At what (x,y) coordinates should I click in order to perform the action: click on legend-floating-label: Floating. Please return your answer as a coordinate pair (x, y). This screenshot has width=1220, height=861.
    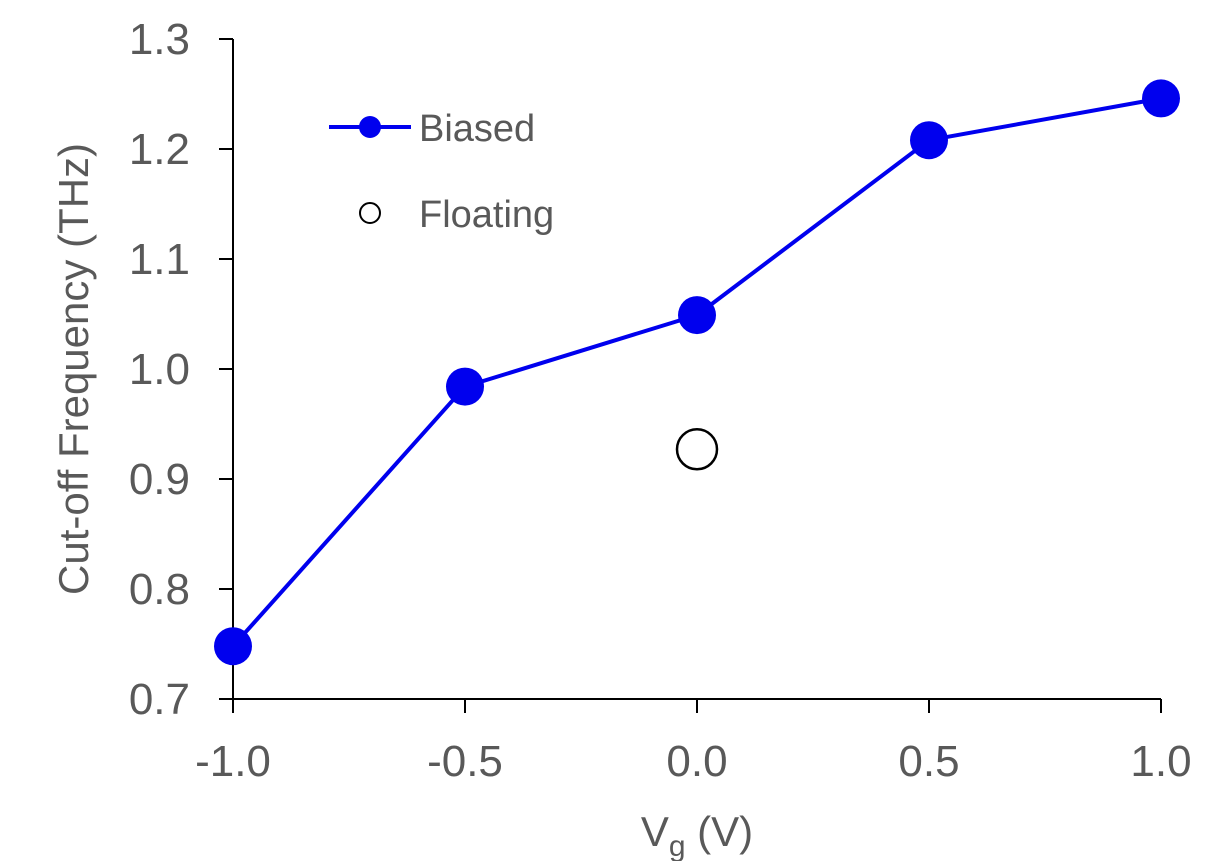
    Looking at the image, I should click on (486, 215).